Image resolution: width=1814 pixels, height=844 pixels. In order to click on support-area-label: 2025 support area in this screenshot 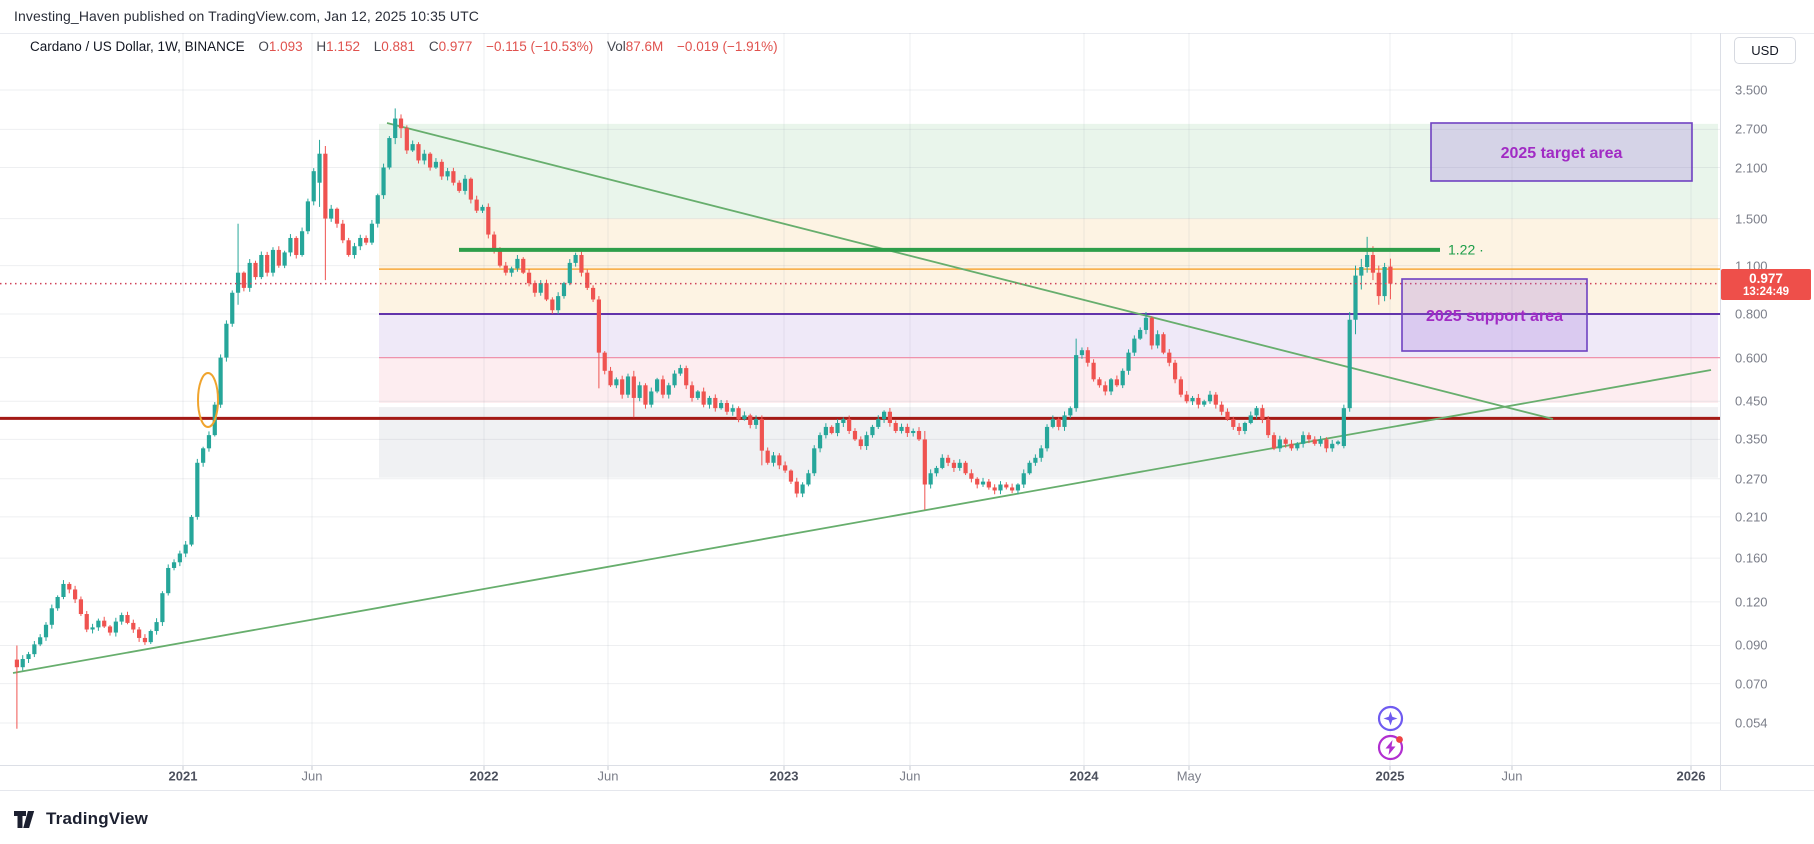, I will do `click(1494, 316)`.